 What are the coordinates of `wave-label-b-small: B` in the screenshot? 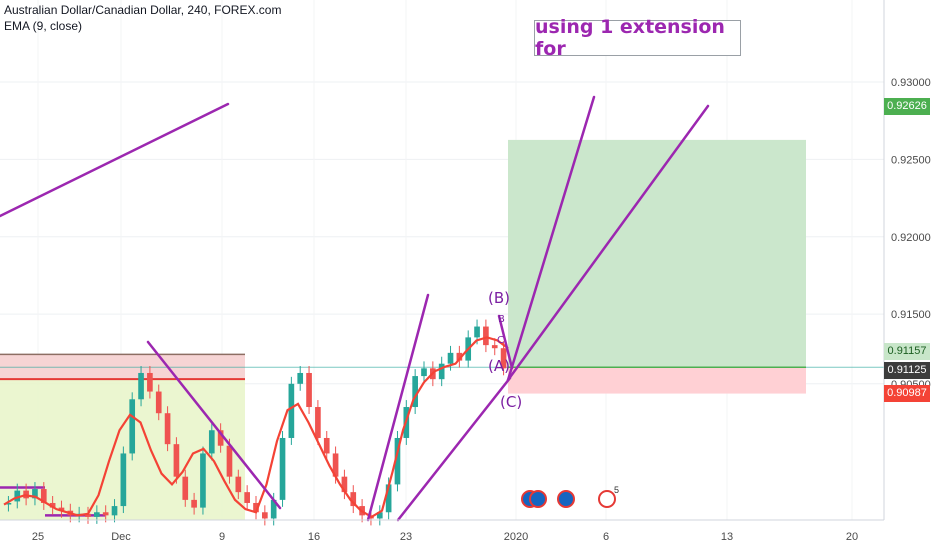 It's located at (501, 319).